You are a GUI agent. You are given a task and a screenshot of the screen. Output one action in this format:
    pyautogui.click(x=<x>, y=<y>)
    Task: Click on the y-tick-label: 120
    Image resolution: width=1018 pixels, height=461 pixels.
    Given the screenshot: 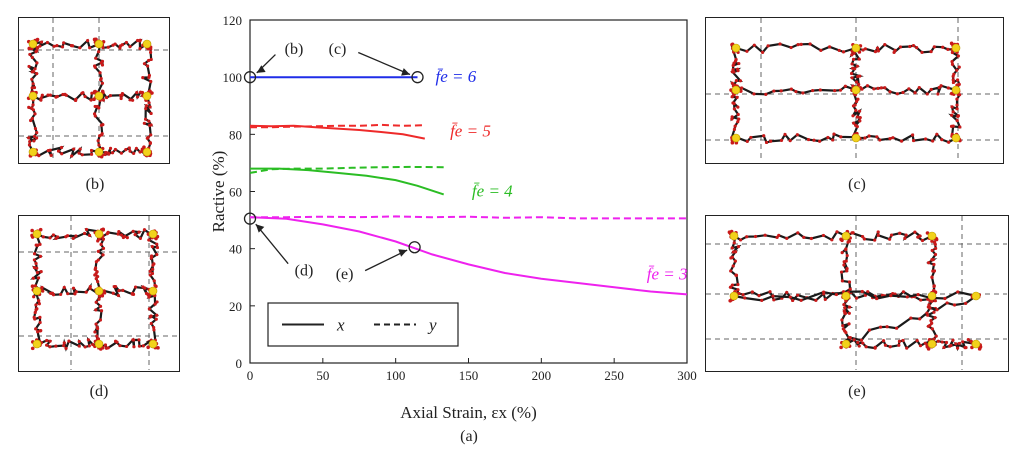 What is the action you would take?
    pyautogui.click(x=233, y=20)
    